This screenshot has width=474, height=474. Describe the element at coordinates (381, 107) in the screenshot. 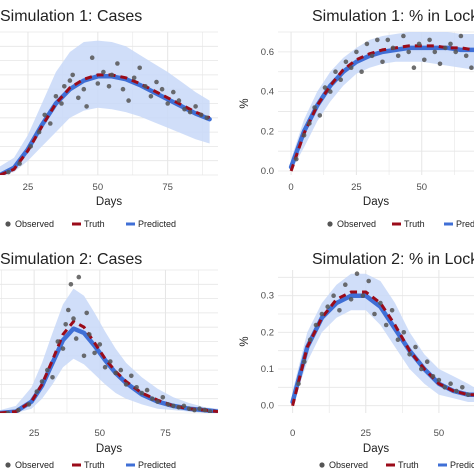

I see `predicted-line` at that location.